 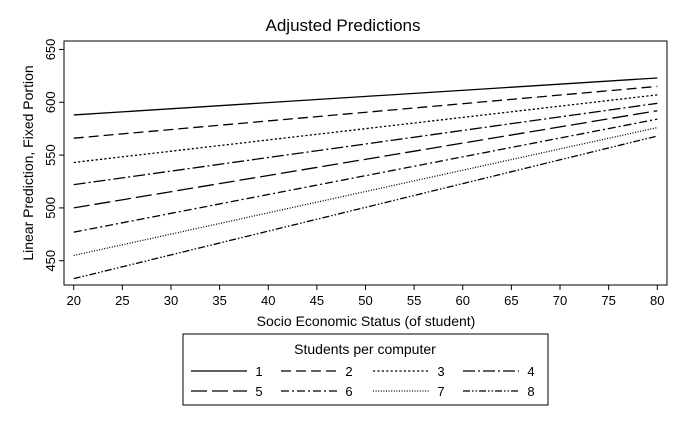 What do you see at coordinates (50, 261) in the screenshot?
I see `y-tick-label: 450` at bounding box center [50, 261].